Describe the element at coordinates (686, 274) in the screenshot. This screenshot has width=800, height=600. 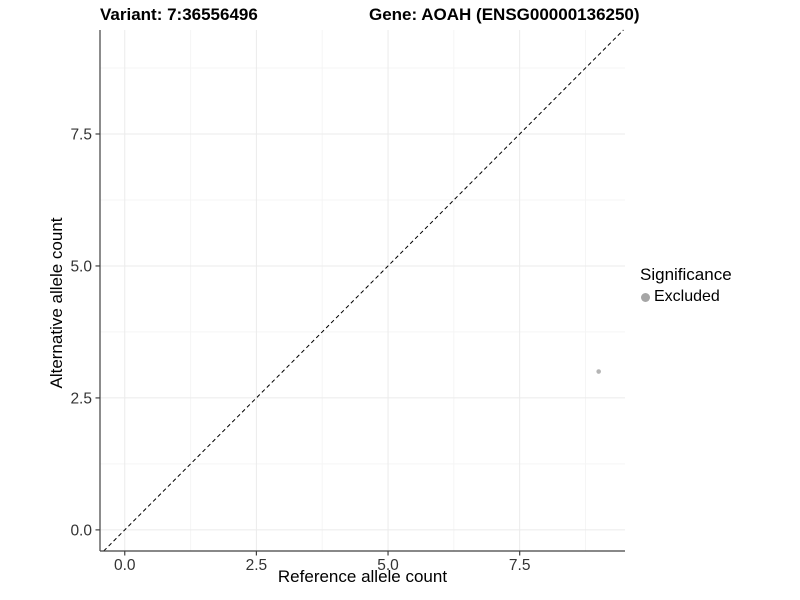
I see `legend-title: Significance` at that location.